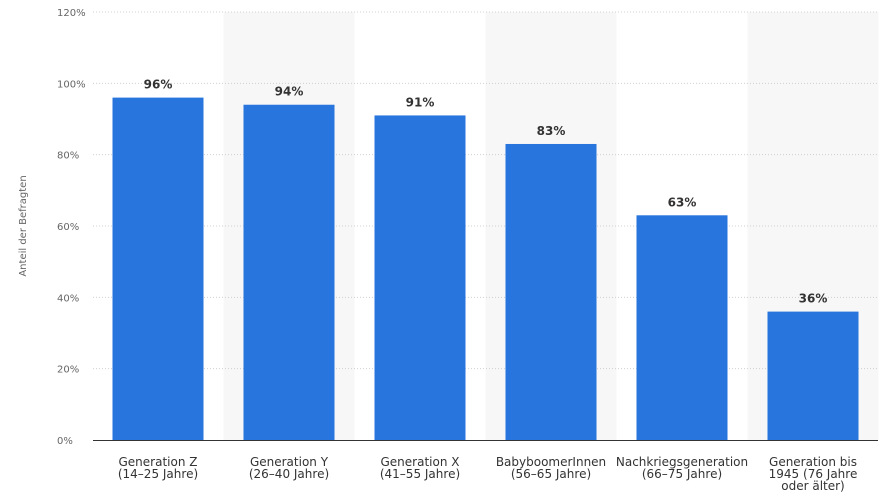 The width and height of the screenshot is (885, 504). What do you see at coordinates (68, 156) in the screenshot?
I see `y-tick-label: 80%` at bounding box center [68, 156].